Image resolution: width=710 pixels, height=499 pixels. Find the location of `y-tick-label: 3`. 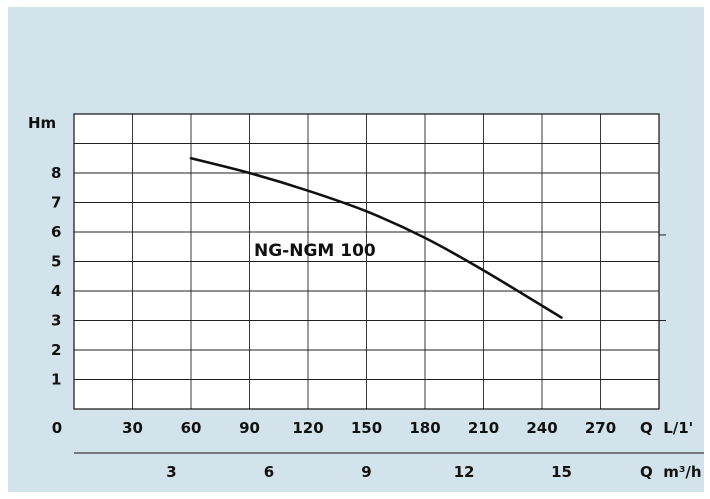

y-tick-label: 3 is located at coordinates (56, 321).